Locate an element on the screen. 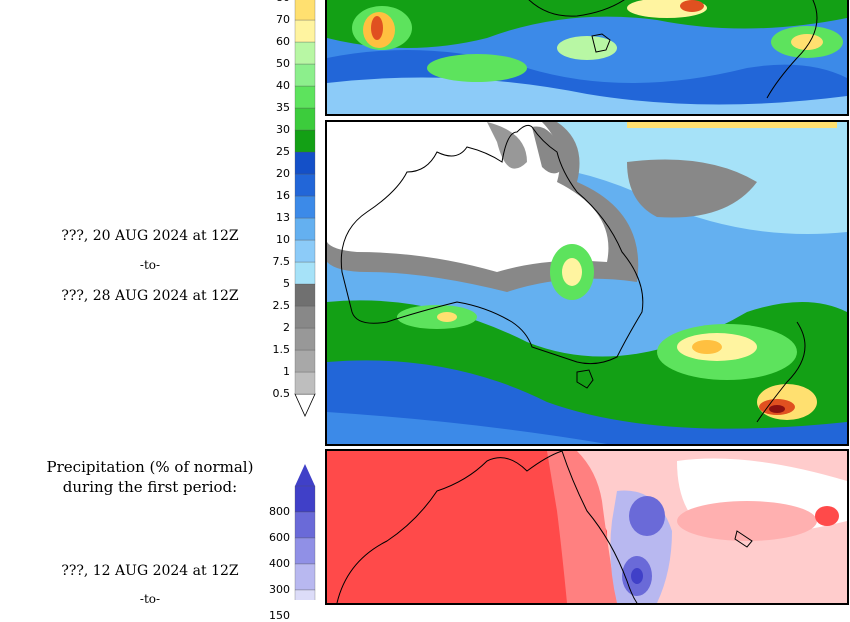 Image resolution: width=850 pixels, height=622 pixels. legend-arrow-bottom is located at coordinates (305, 405).